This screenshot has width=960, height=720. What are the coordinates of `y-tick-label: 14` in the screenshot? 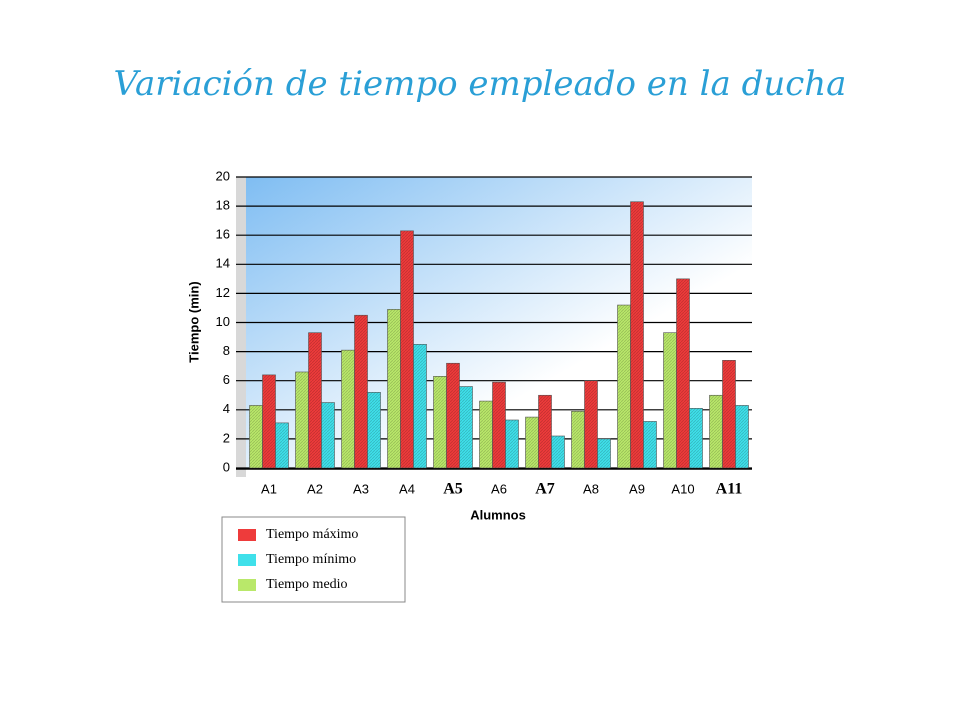 It's located at (223, 263).